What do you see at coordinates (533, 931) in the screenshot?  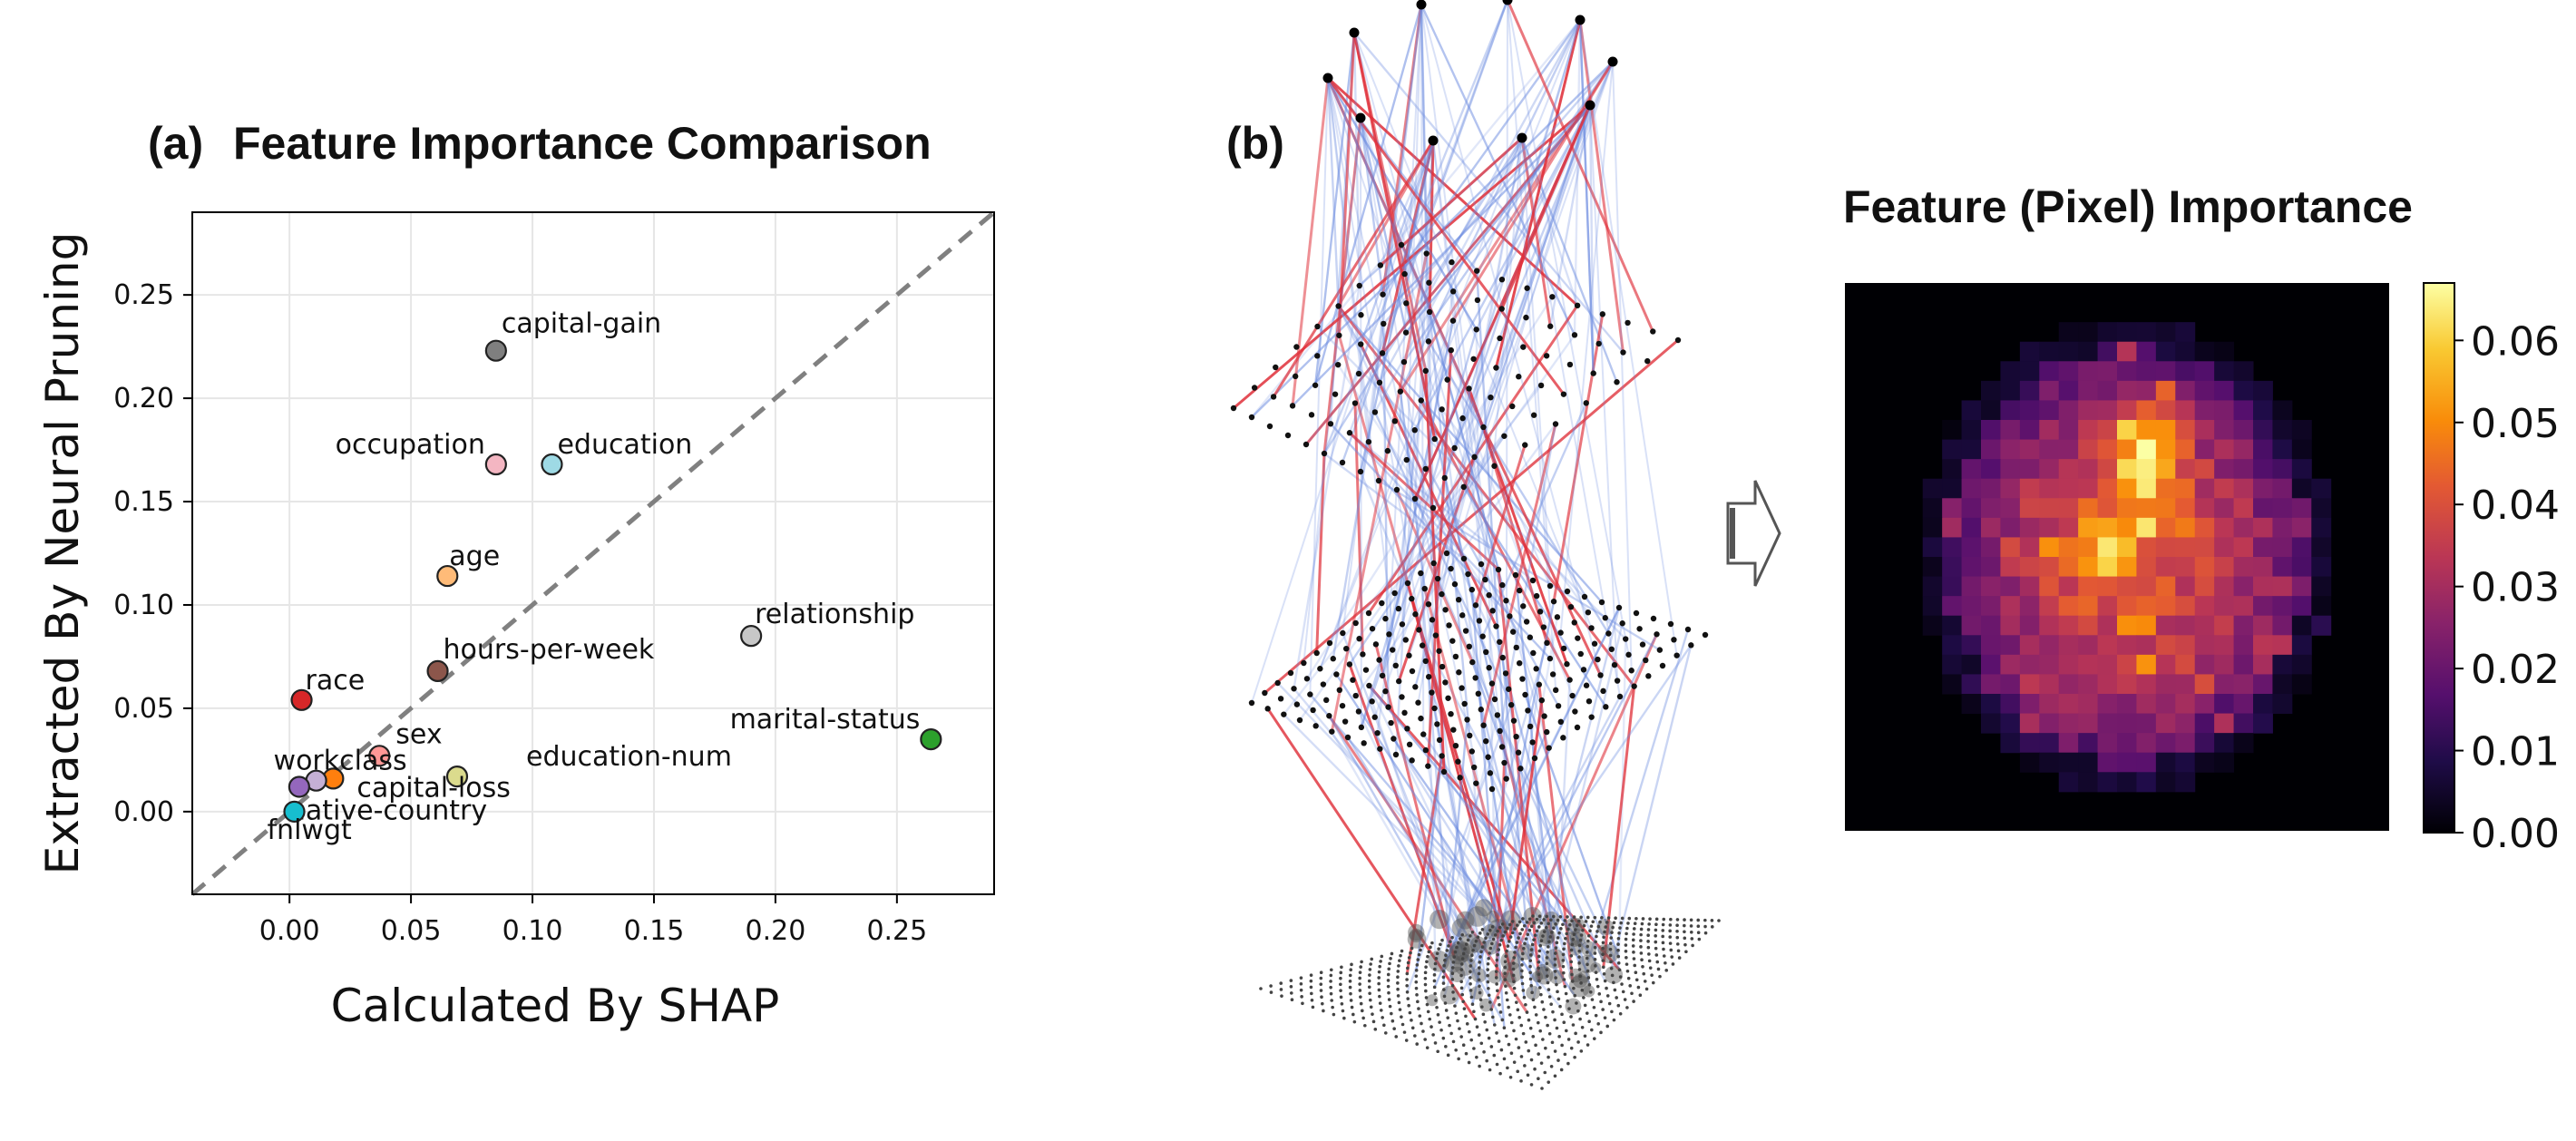 I see `x-tick-label: 0.10` at bounding box center [533, 931].